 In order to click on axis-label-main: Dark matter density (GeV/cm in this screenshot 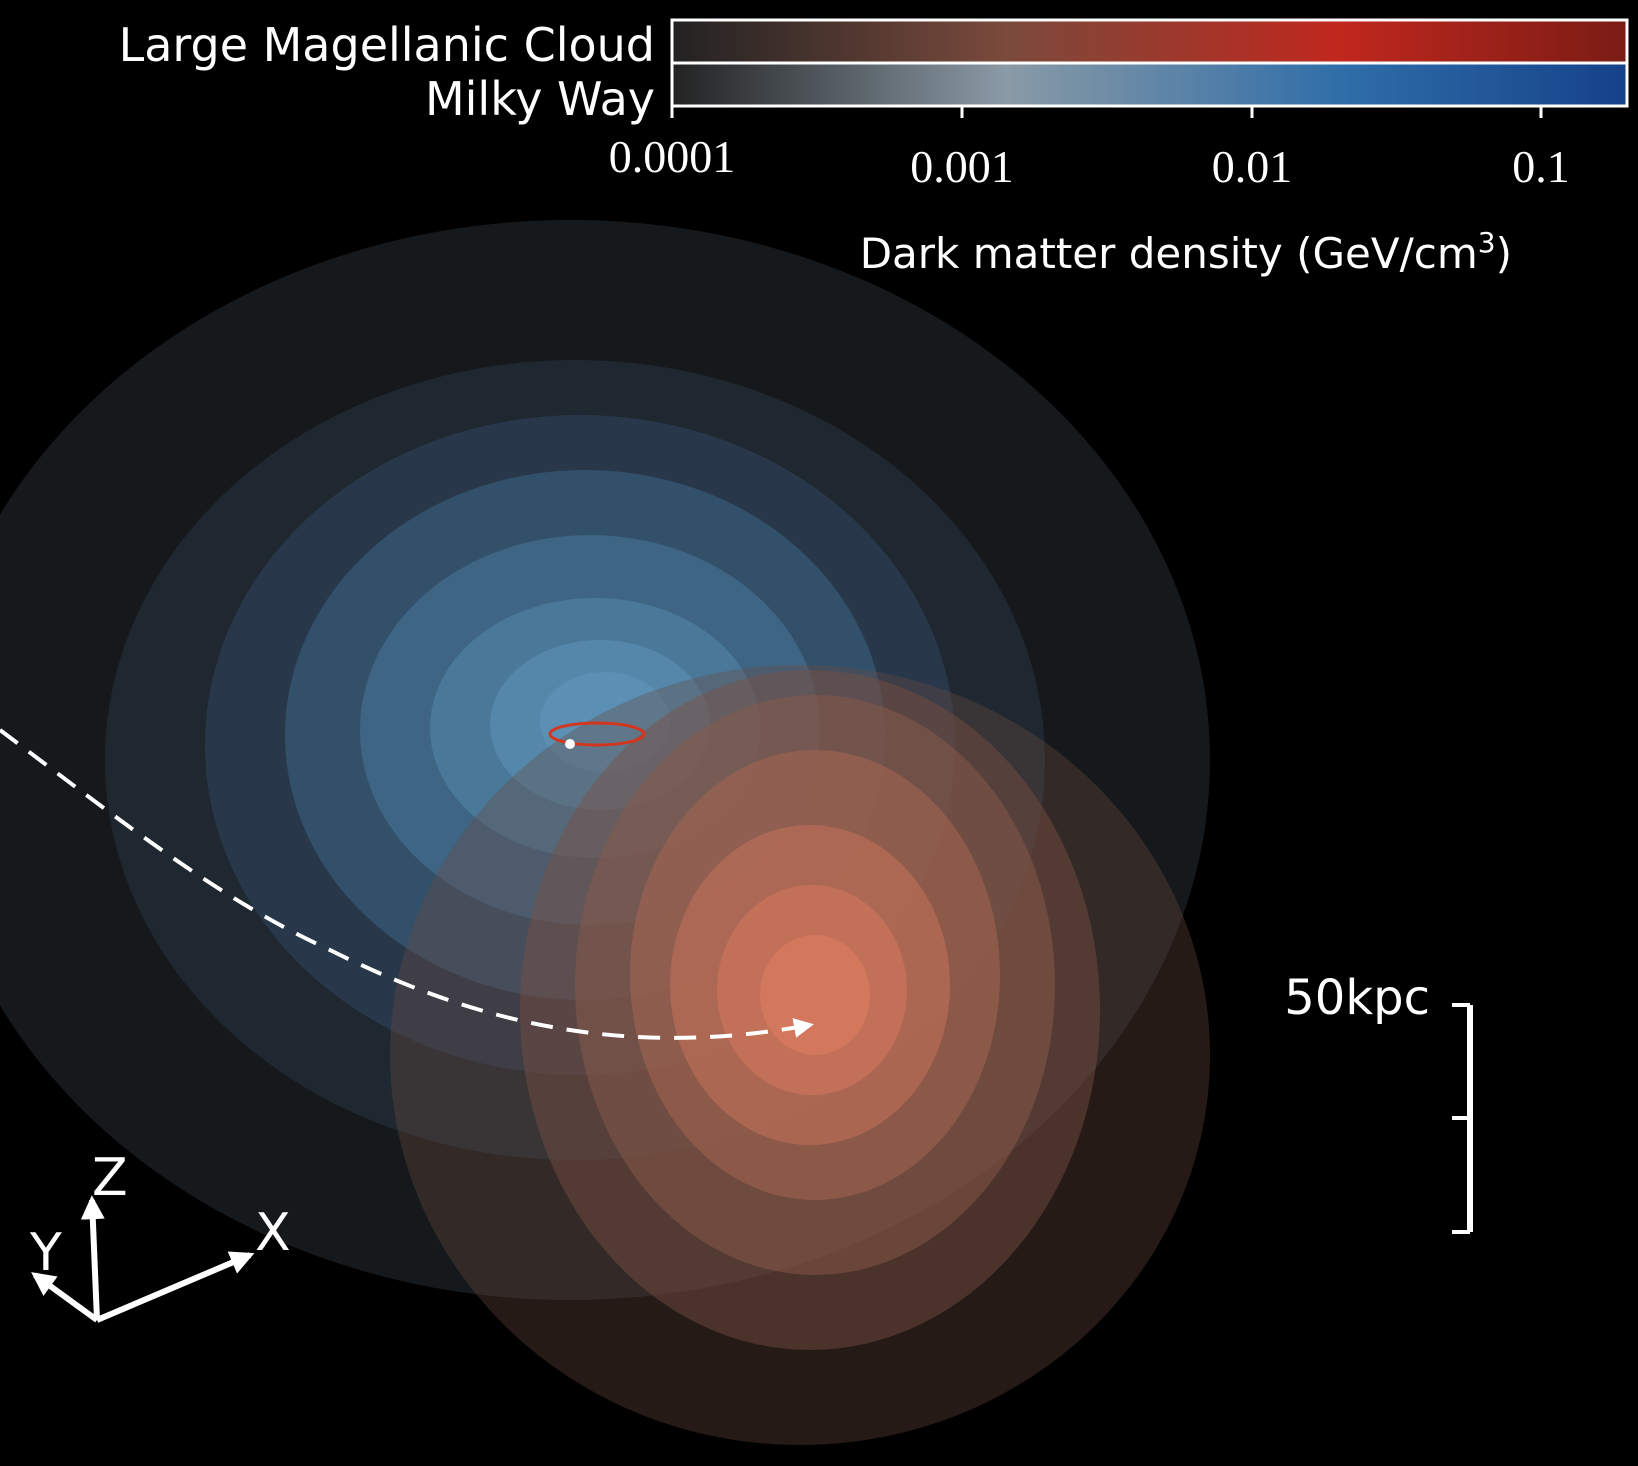, I will do `click(1169, 253)`.